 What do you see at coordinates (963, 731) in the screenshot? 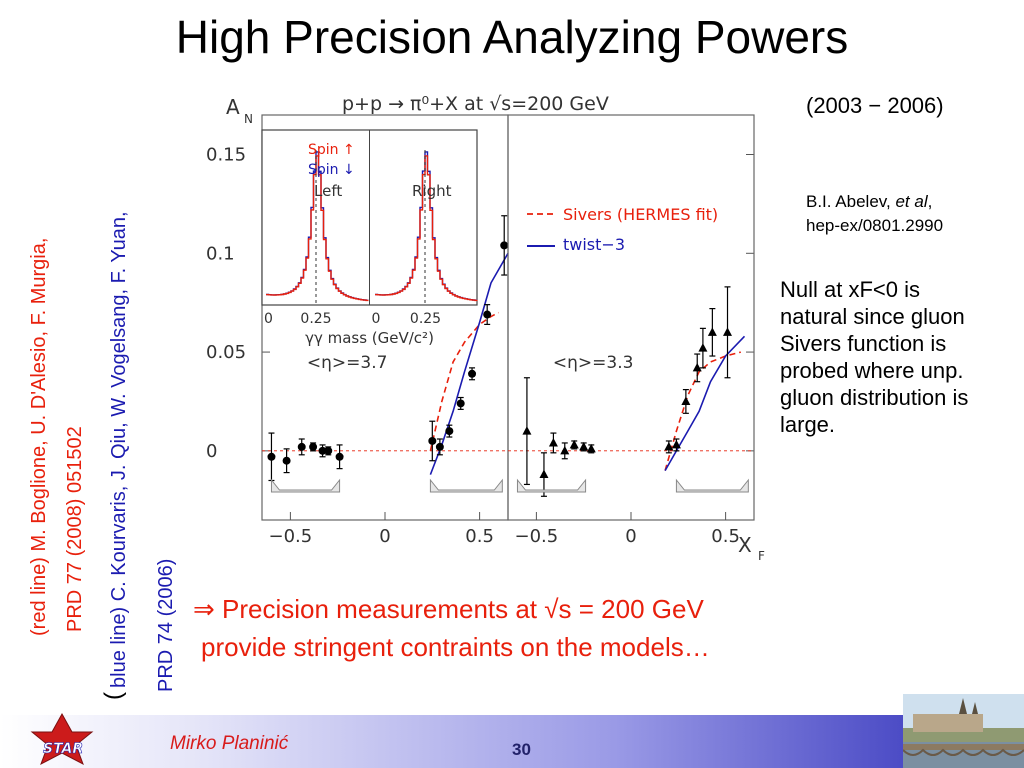
I see `prague-photo` at bounding box center [963, 731].